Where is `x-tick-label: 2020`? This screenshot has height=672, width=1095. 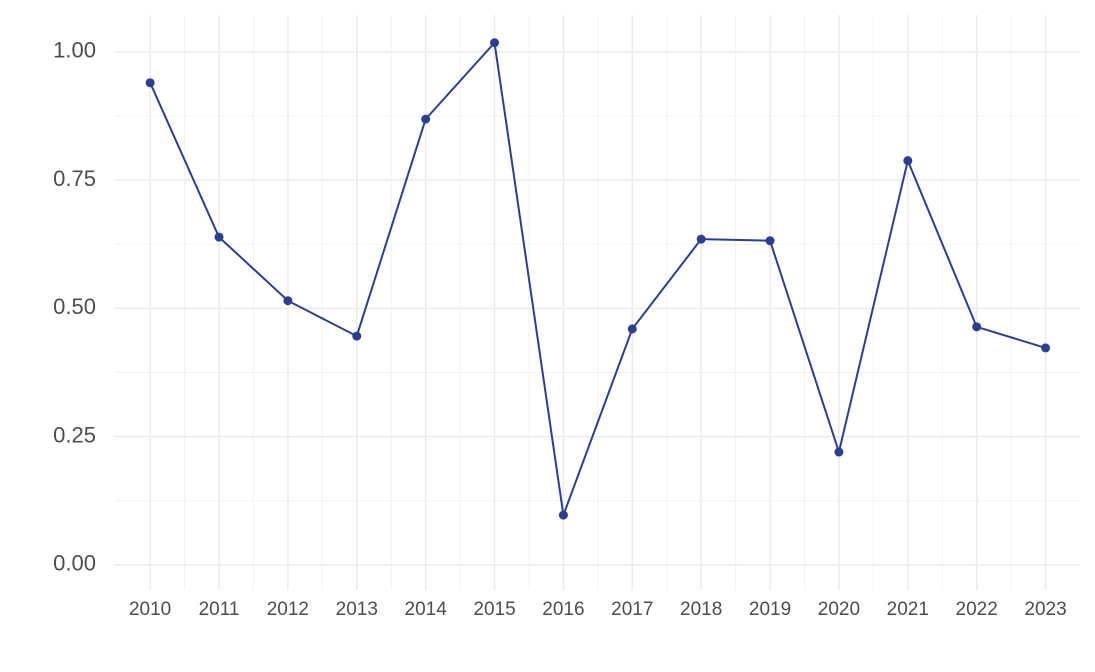
x-tick-label: 2020 is located at coordinates (839, 609).